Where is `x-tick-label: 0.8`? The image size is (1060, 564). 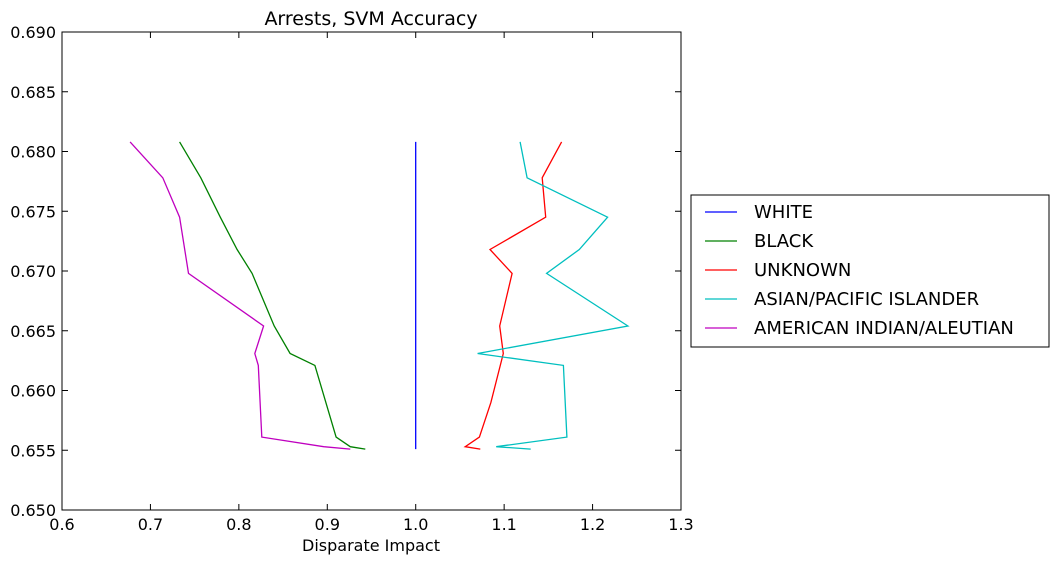
x-tick-label: 0.8 is located at coordinates (238, 524).